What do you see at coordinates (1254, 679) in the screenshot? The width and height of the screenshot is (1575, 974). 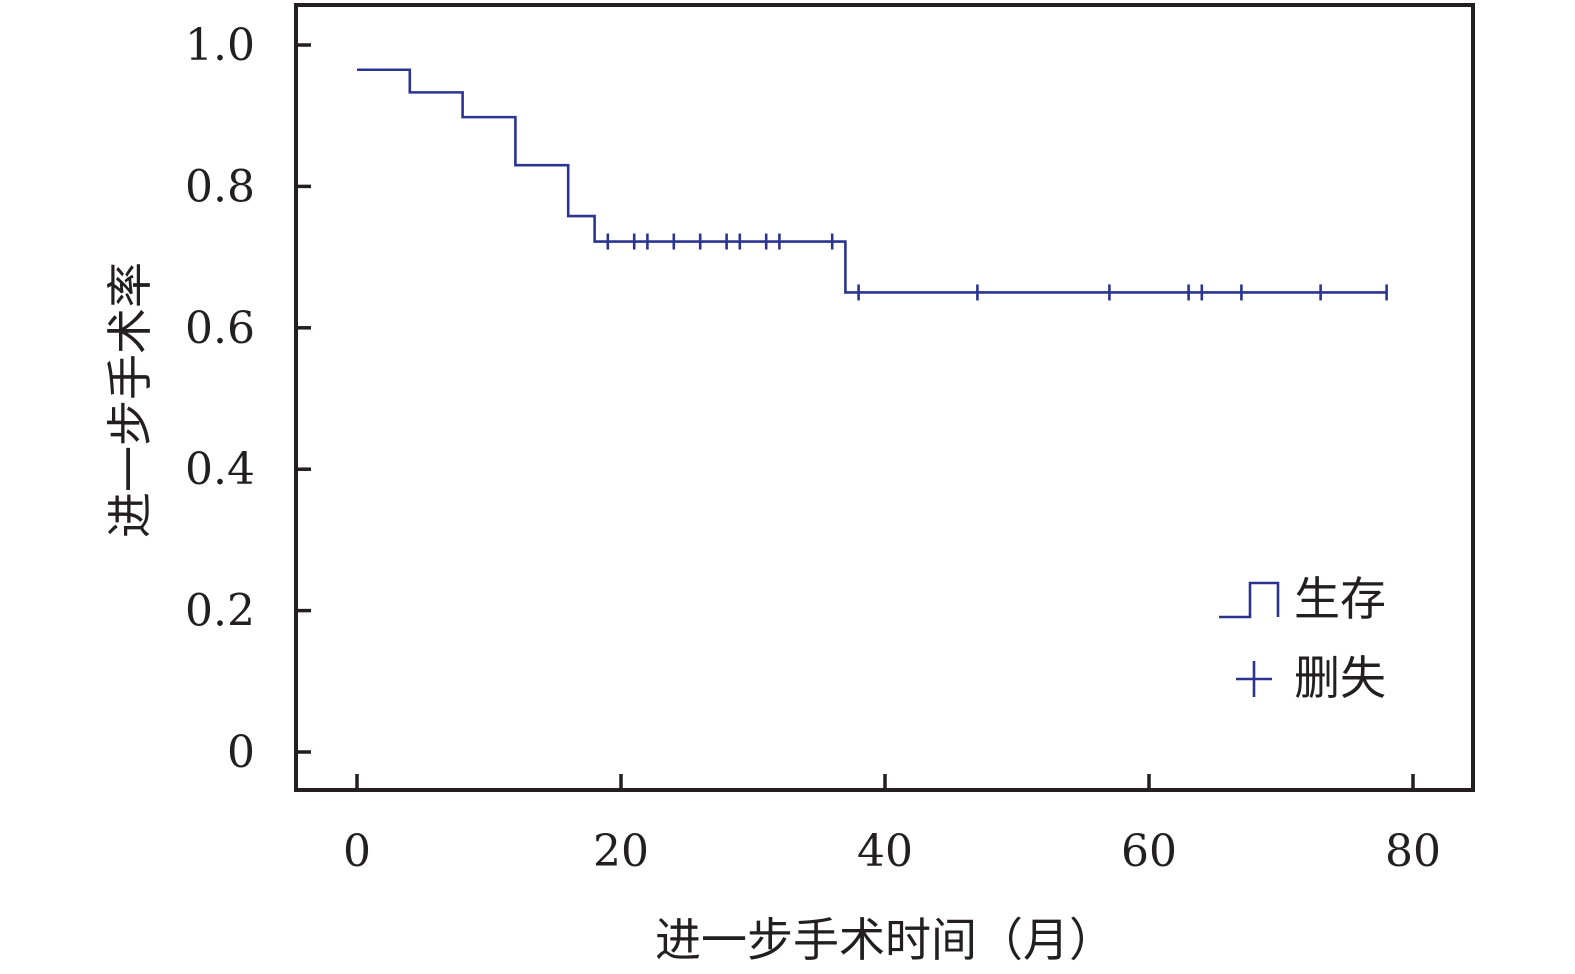 I see `legend-plus-symbol` at bounding box center [1254, 679].